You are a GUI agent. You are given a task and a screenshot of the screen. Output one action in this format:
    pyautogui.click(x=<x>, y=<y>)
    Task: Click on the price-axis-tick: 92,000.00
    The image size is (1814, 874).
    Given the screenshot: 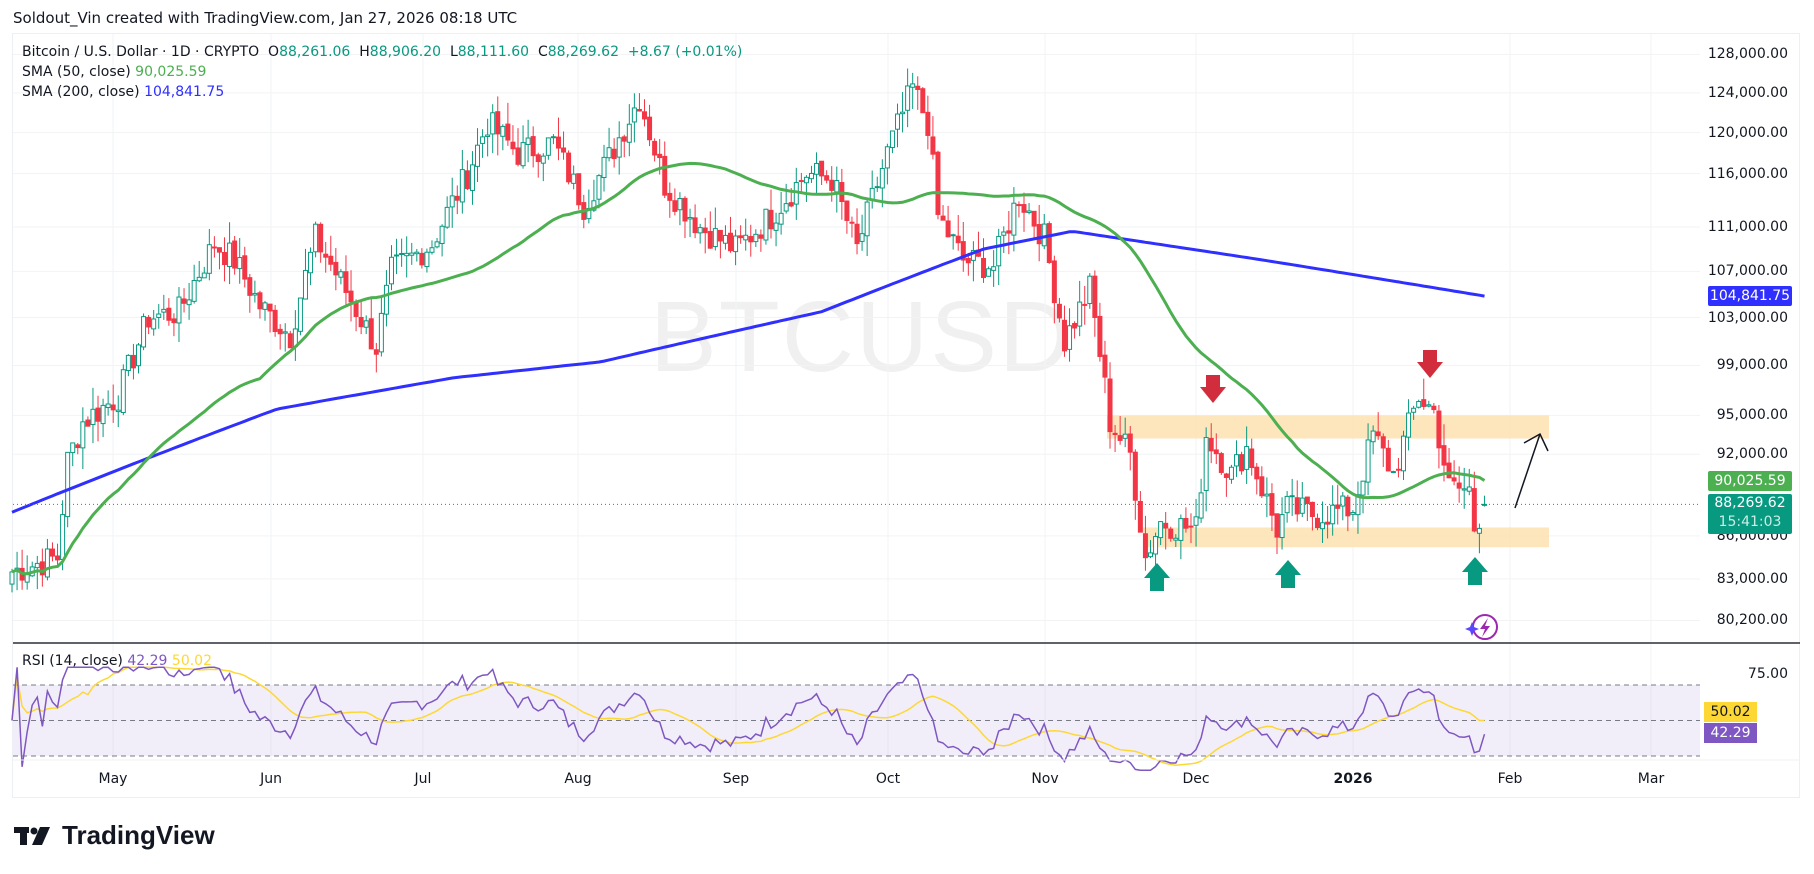 What is the action you would take?
    pyautogui.click(x=1752, y=454)
    